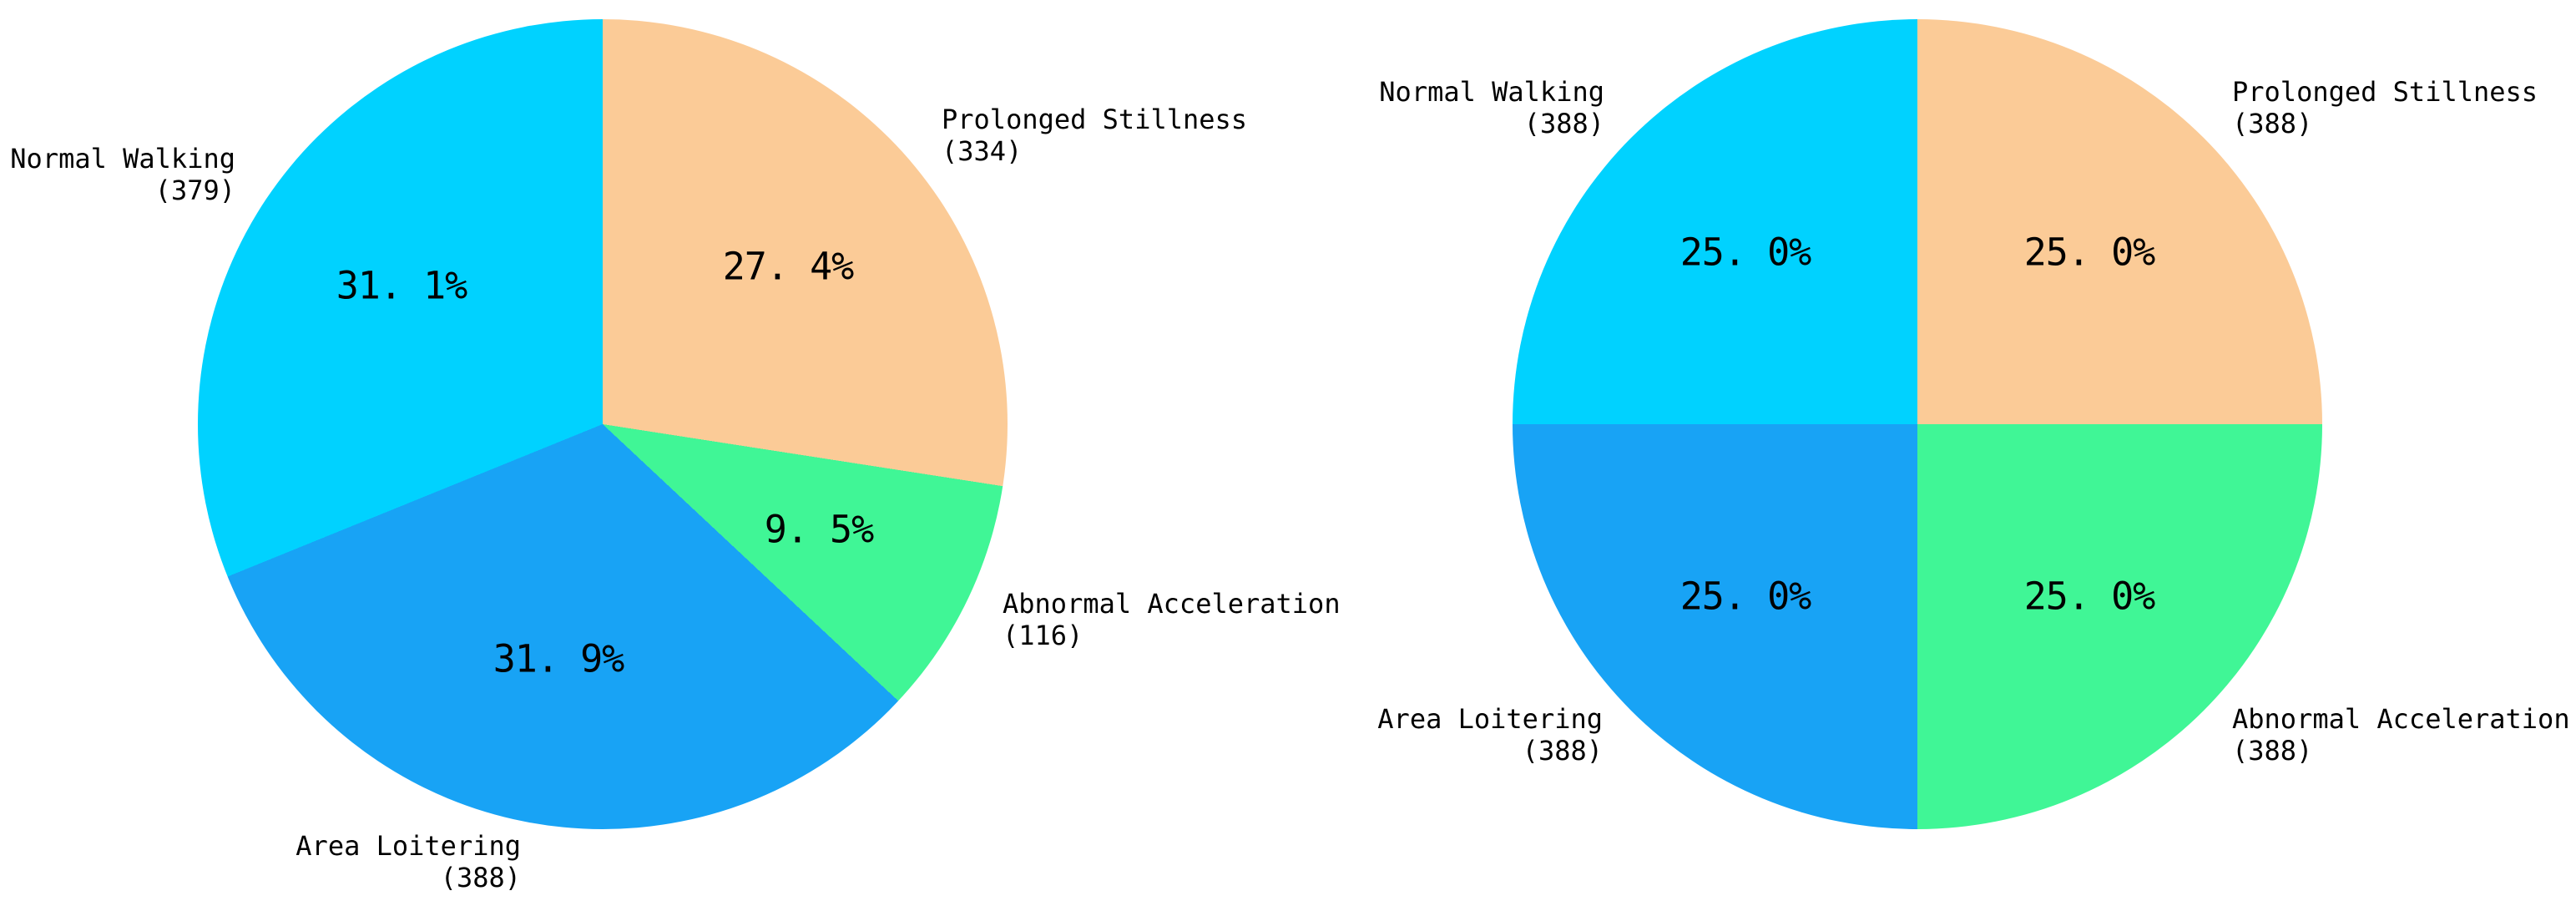  I want to click on slice-count-text: (334), so click(982, 151).